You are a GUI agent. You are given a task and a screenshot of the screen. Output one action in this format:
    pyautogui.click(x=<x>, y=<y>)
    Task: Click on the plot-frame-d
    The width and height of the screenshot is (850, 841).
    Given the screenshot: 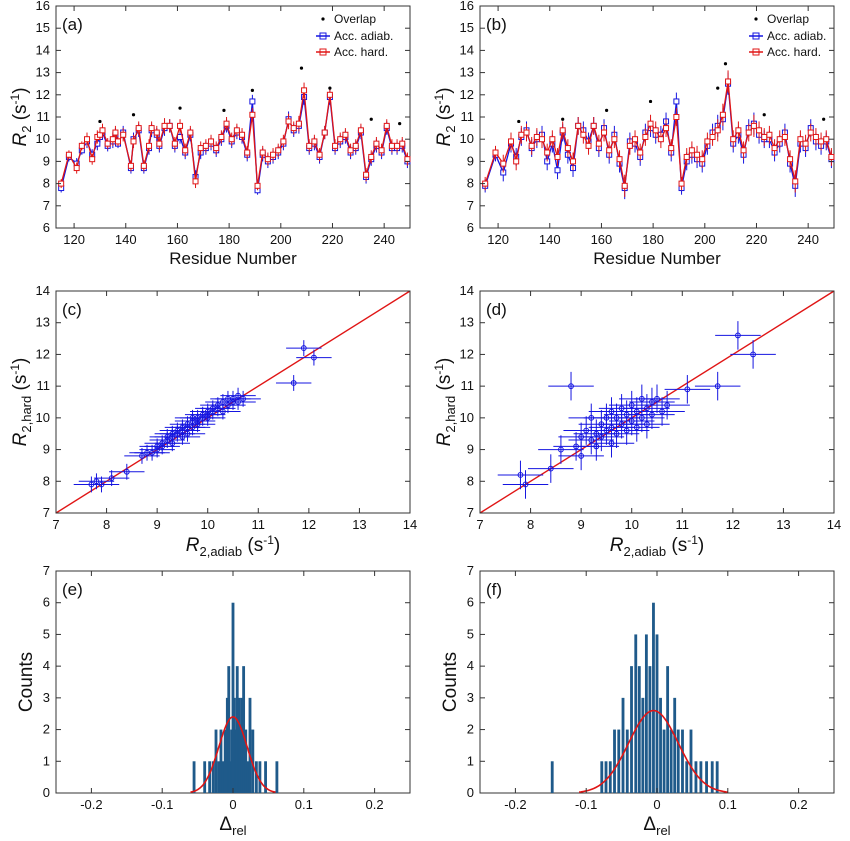 What is the action you would take?
    pyautogui.click(x=657, y=402)
    